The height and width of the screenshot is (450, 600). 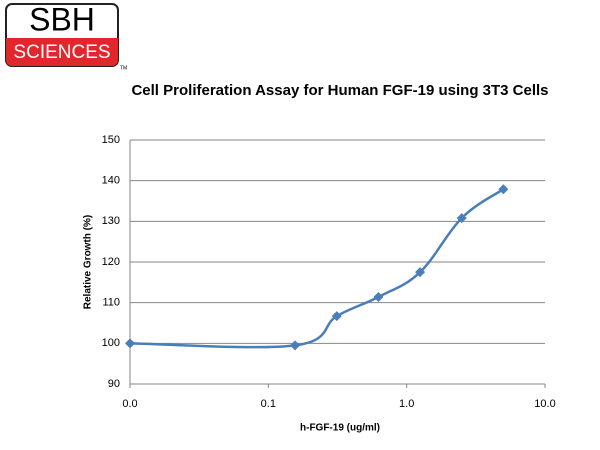 I want to click on logo-mark: TM, so click(x=123, y=68).